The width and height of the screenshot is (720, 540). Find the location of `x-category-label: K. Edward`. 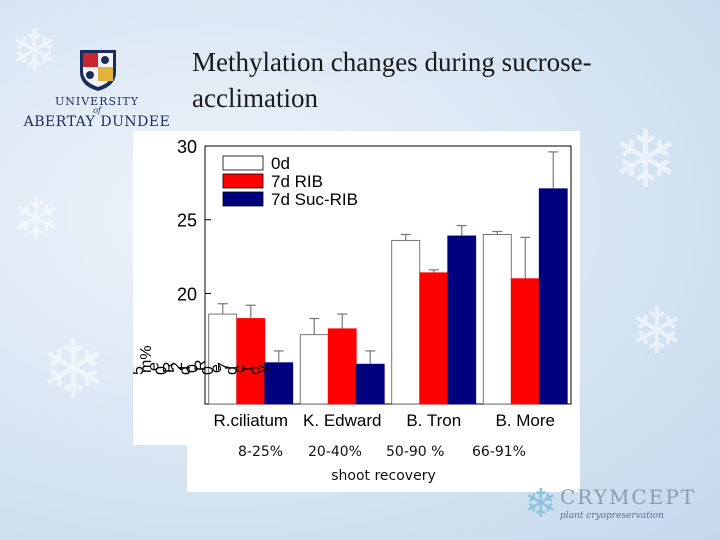

x-category-label: K. Edward is located at coordinates (342, 420).